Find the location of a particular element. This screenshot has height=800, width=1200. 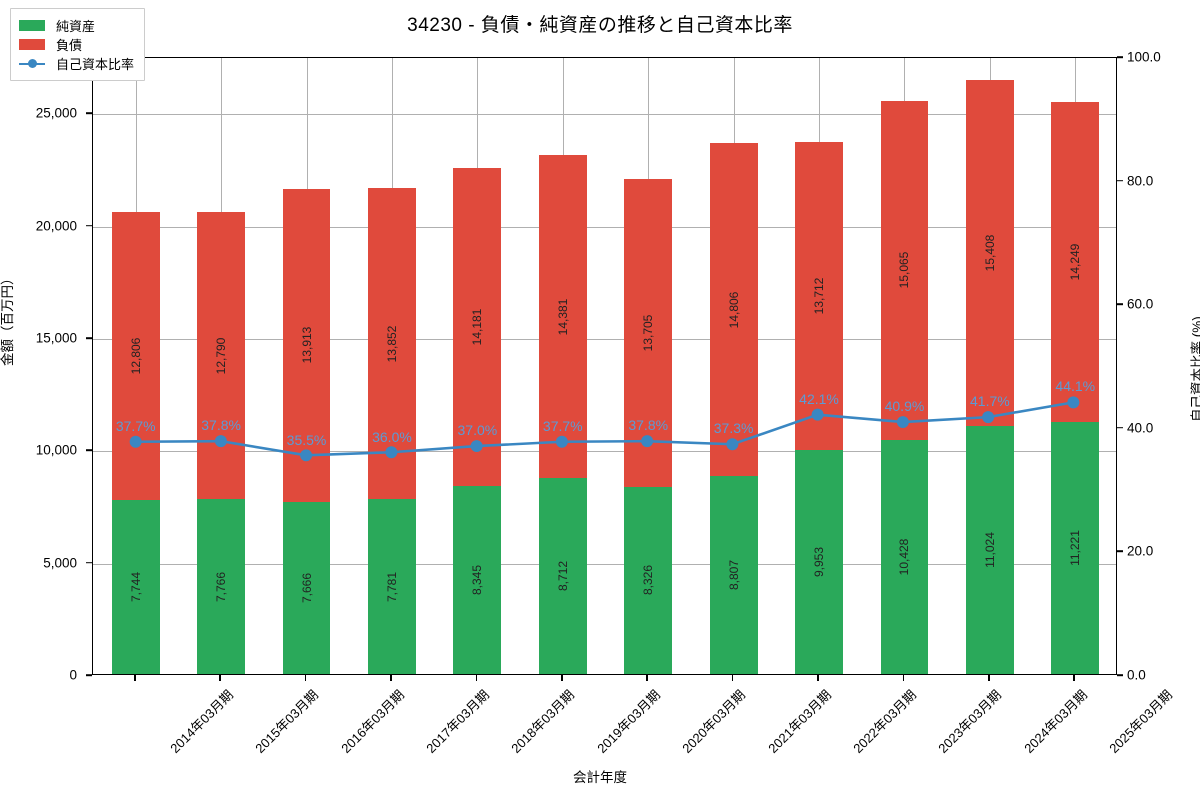

bar-stack: 11,221 14,249 is located at coordinates (1075, 387).